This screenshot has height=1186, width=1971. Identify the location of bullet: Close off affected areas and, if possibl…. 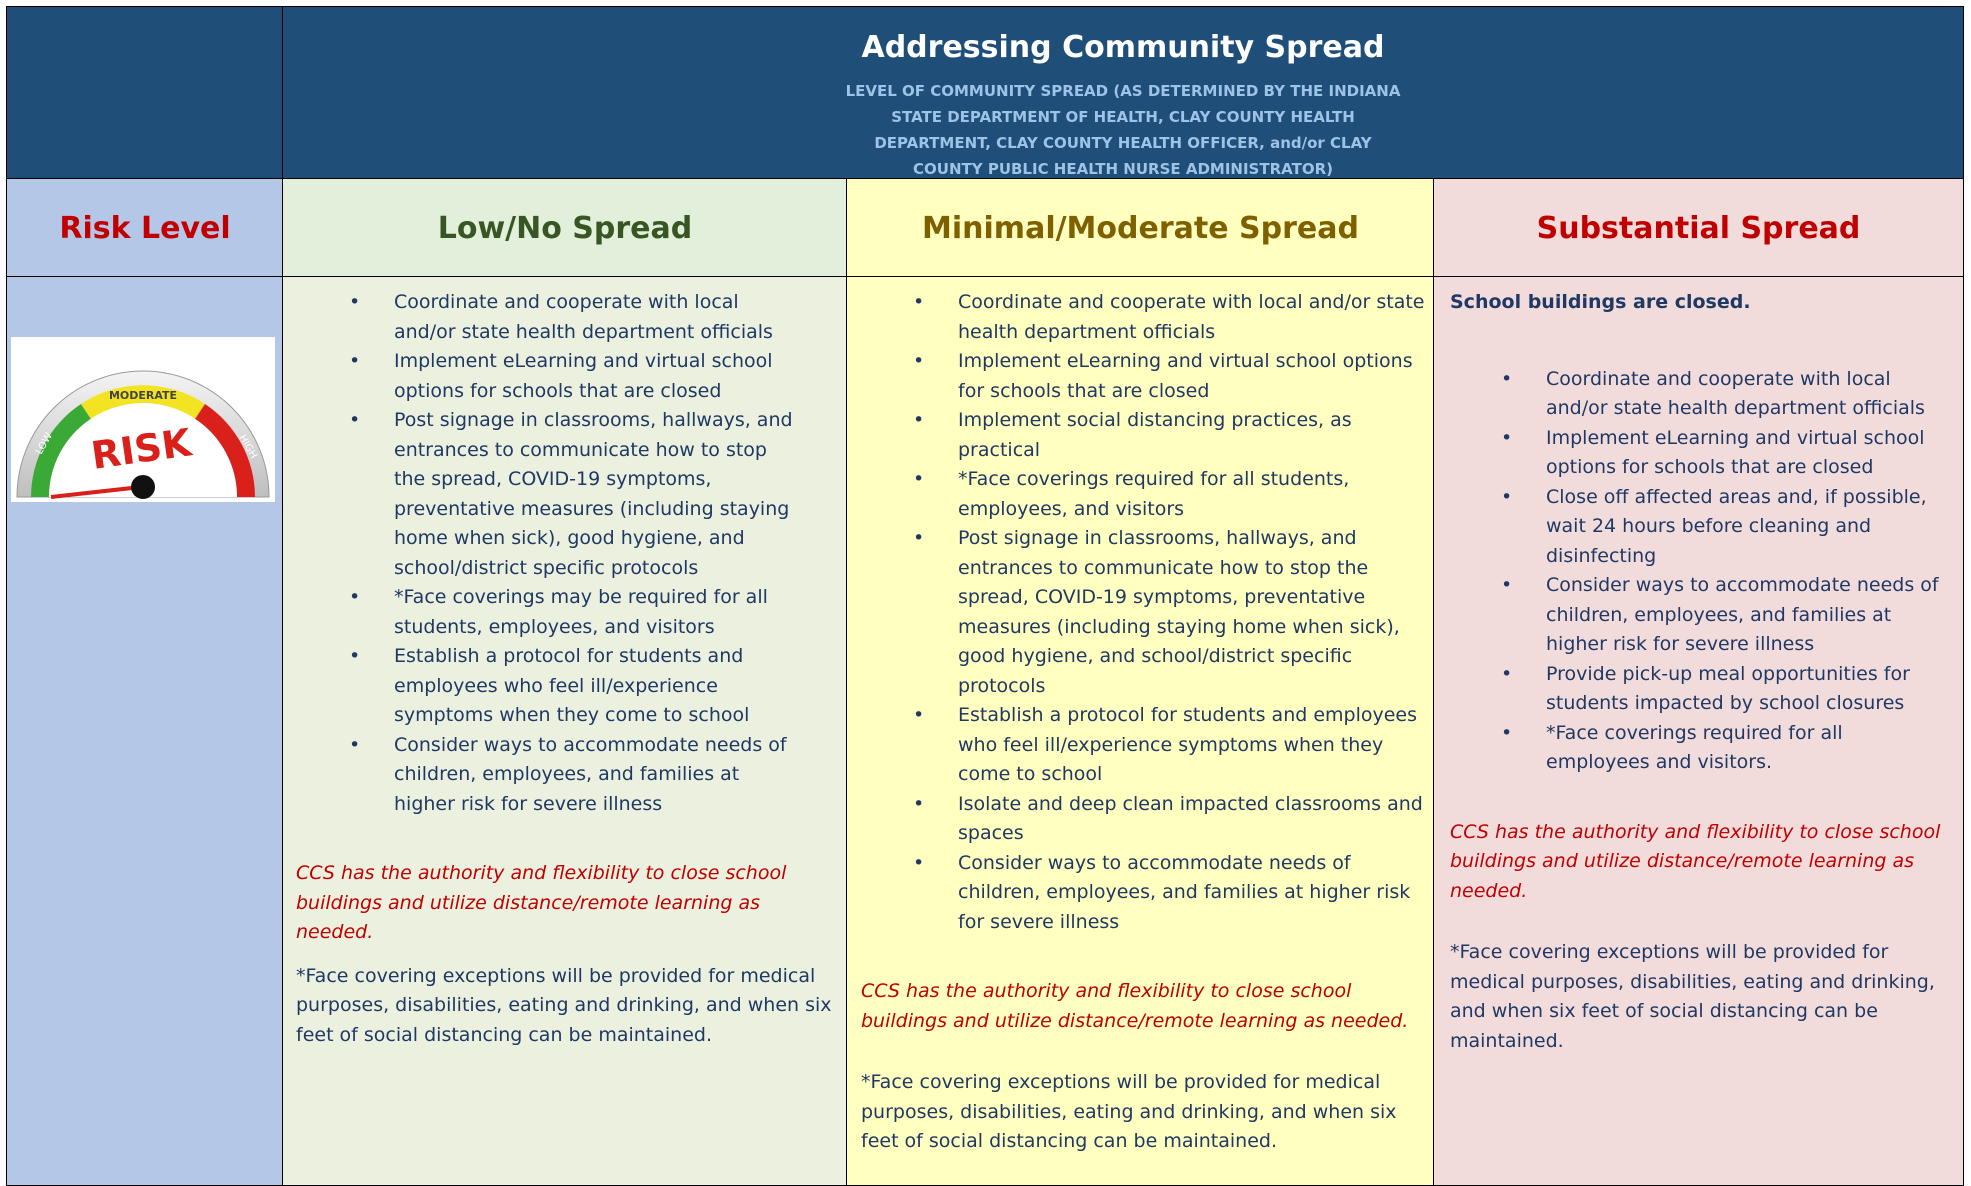
(1723, 527).